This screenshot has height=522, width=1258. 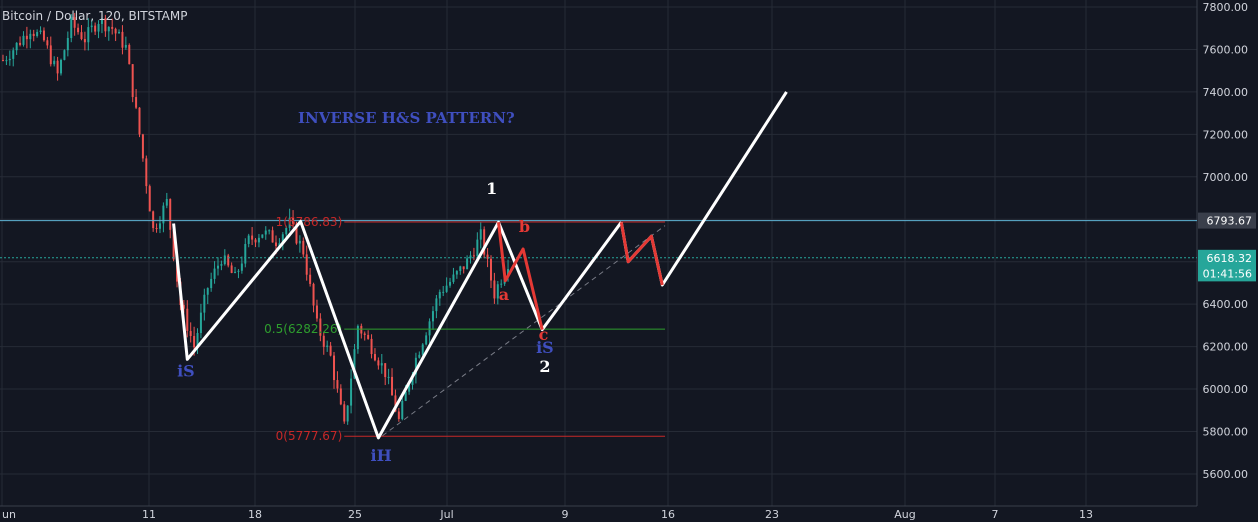 What do you see at coordinates (668, 514) in the screenshot?
I see `x-tick-label: 16` at bounding box center [668, 514].